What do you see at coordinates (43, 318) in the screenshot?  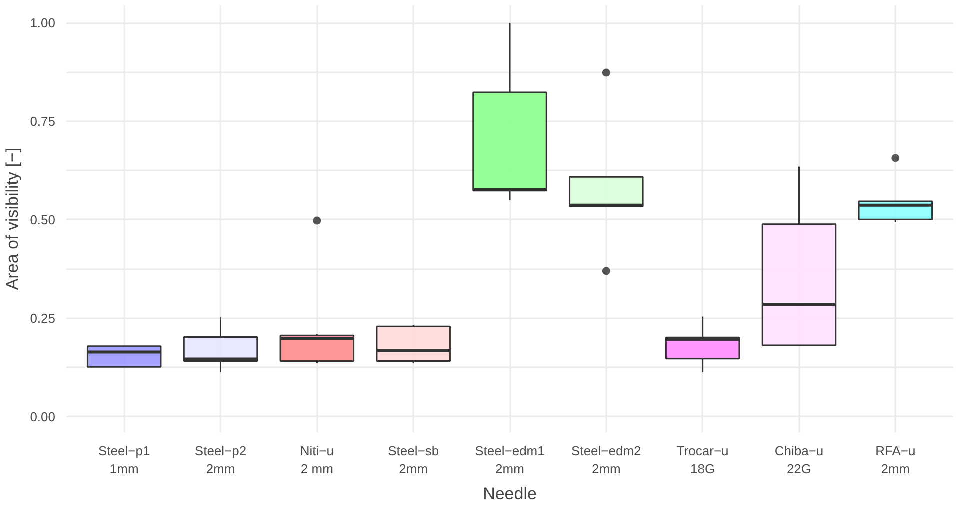 I see `y-tick-label: 0.25` at bounding box center [43, 318].